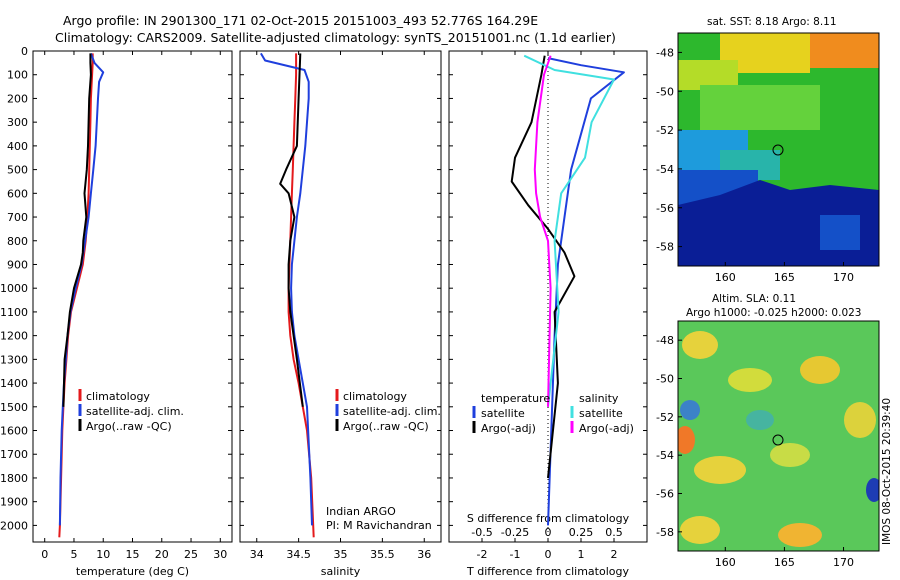 The height and width of the screenshot is (580, 900). I want to click on difference-xlabel: T difference from climatology, so click(547, 571).